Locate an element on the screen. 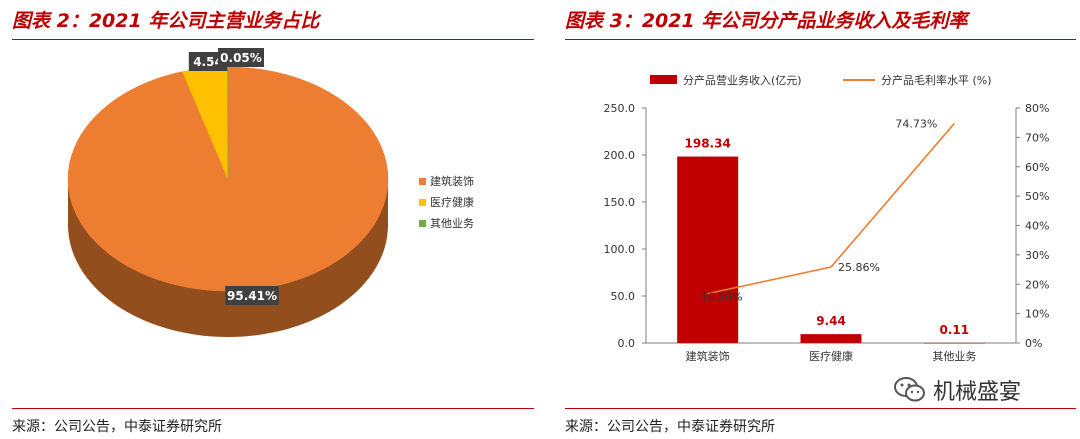 This screenshot has width=1080, height=439. right-y-tick-label-4: 40% is located at coordinates (1037, 226).